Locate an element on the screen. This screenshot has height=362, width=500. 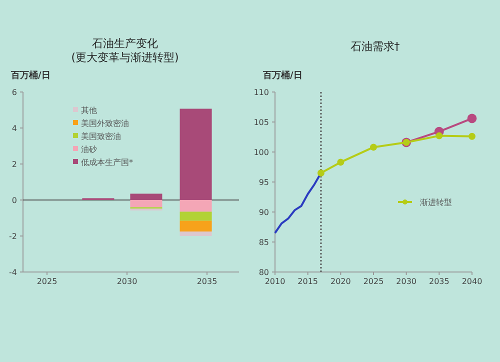
x-tick-label: 2020 is located at coordinates (340, 281).